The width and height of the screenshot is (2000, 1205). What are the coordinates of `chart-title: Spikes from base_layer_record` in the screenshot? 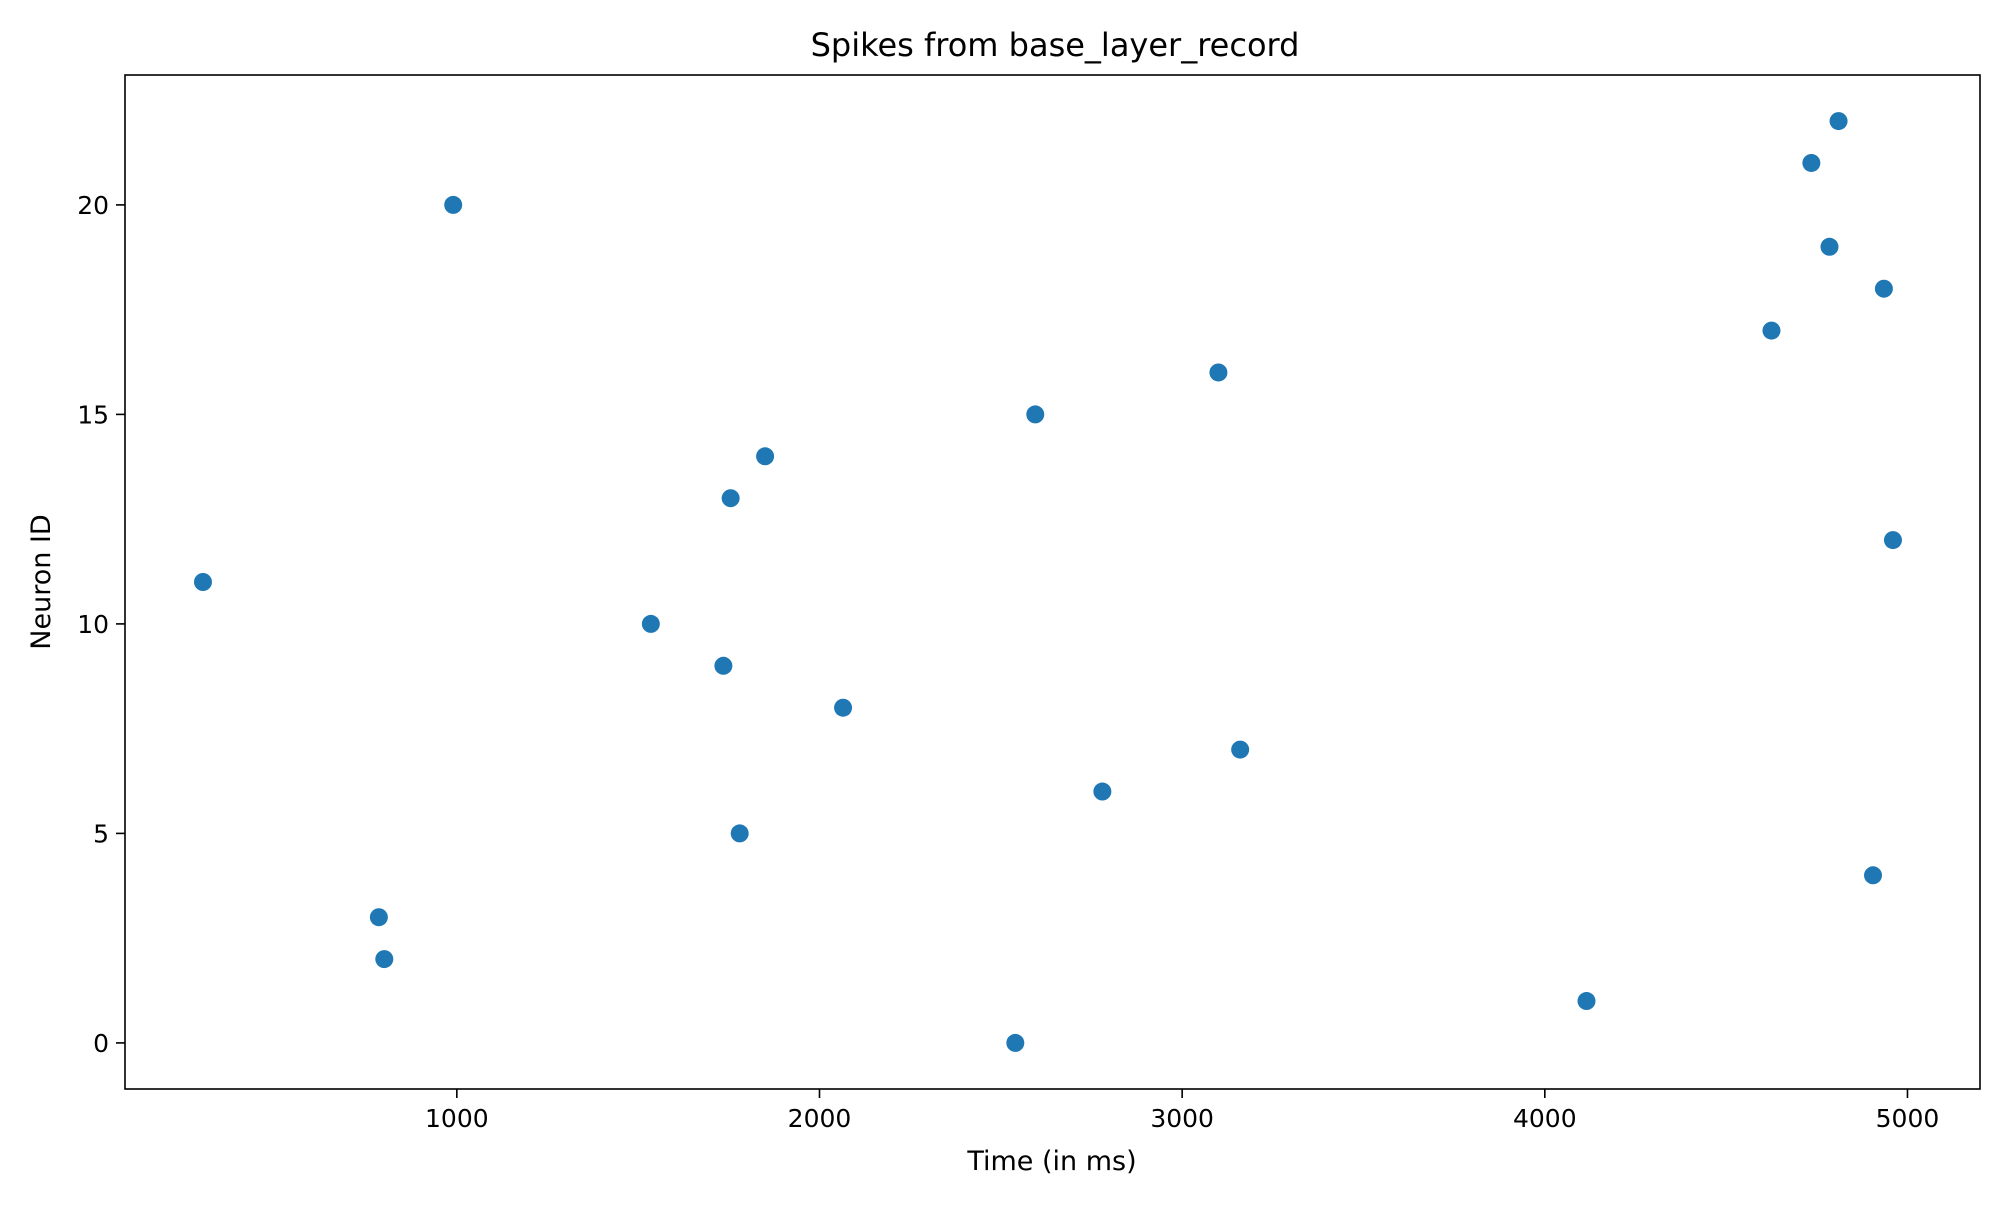 It's located at (1055, 45).